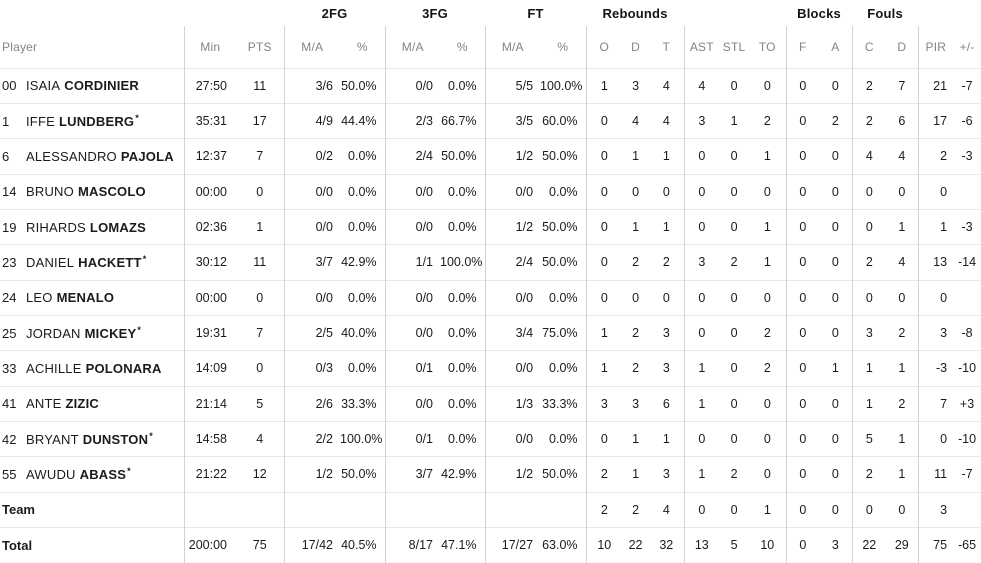  What do you see at coordinates (666, 262) in the screenshot?
I see `cell-t: 2` at bounding box center [666, 262].